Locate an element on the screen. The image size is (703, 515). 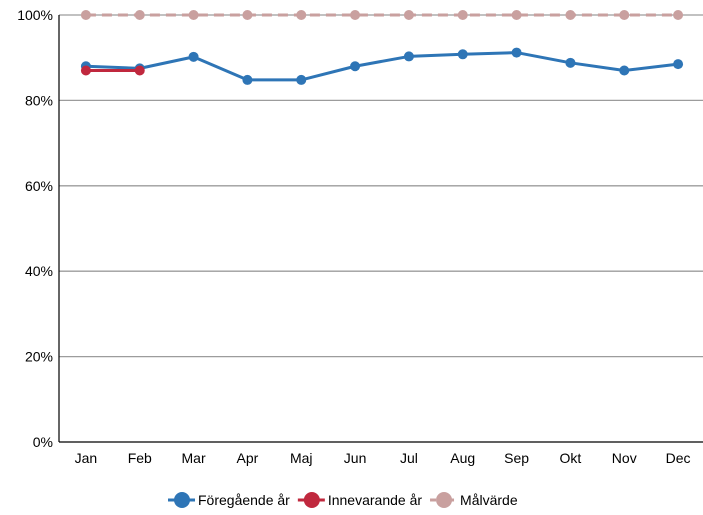
y-tick-label: 40% is located at coordinates (39, 271).